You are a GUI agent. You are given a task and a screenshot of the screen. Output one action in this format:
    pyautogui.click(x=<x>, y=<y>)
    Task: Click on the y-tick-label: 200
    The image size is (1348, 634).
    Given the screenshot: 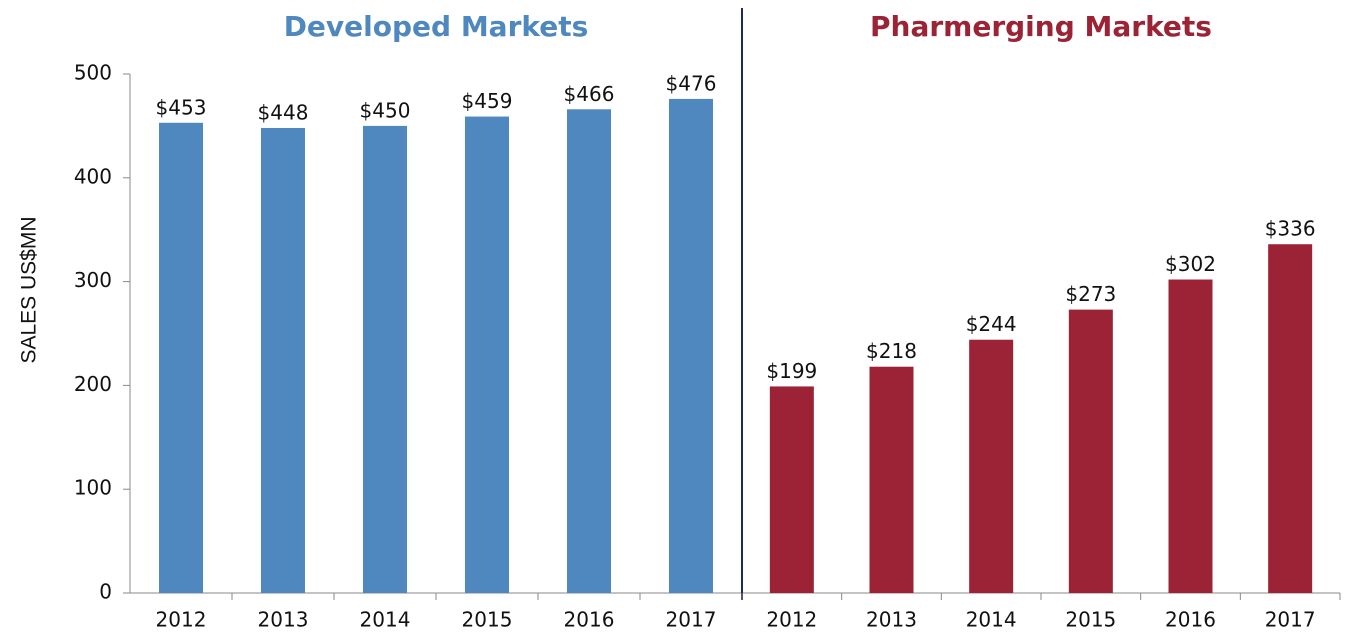 What is the action you would take?
    pyautogui.click(x=93, y=384)
    